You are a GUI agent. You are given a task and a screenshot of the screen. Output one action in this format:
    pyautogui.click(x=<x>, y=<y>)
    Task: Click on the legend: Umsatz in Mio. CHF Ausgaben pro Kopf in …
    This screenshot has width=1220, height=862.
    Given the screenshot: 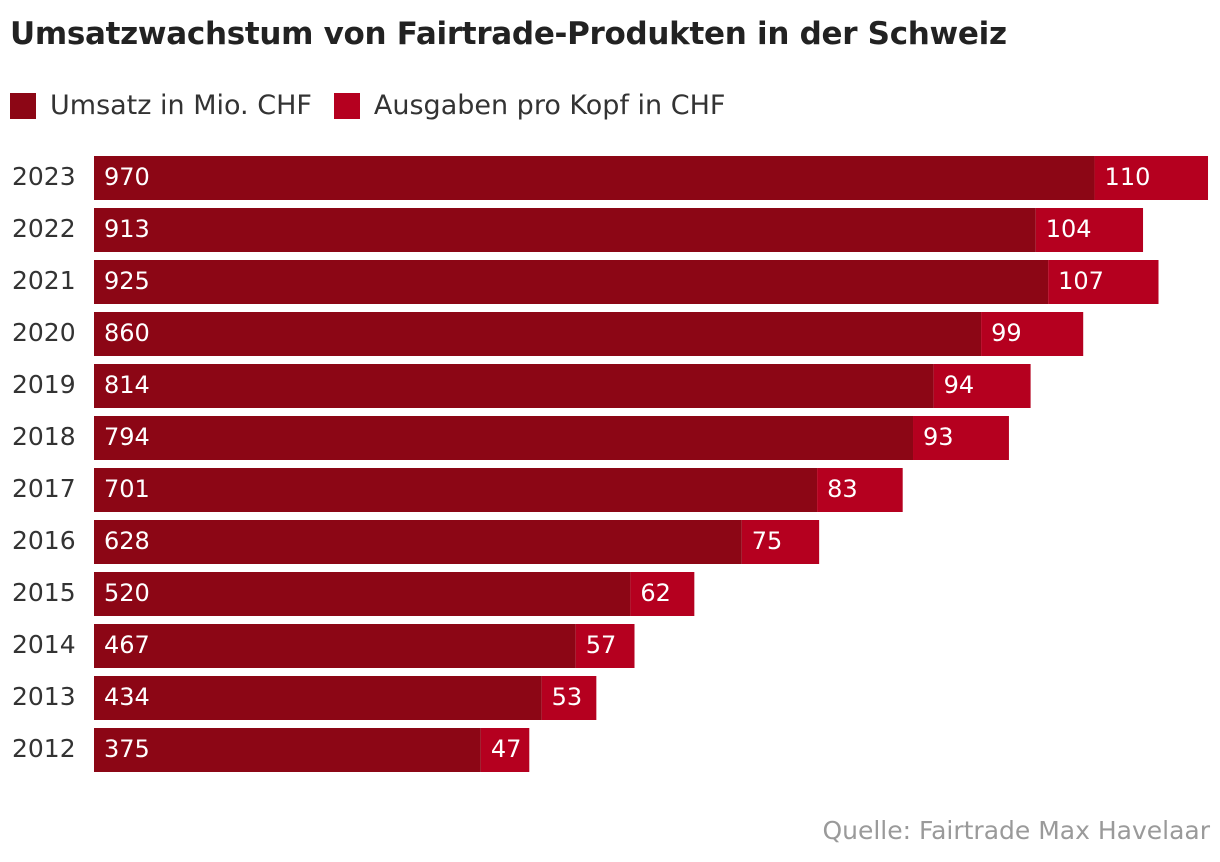 What is the action you would take?
    pyautogui.click(x=378, y=105)
    